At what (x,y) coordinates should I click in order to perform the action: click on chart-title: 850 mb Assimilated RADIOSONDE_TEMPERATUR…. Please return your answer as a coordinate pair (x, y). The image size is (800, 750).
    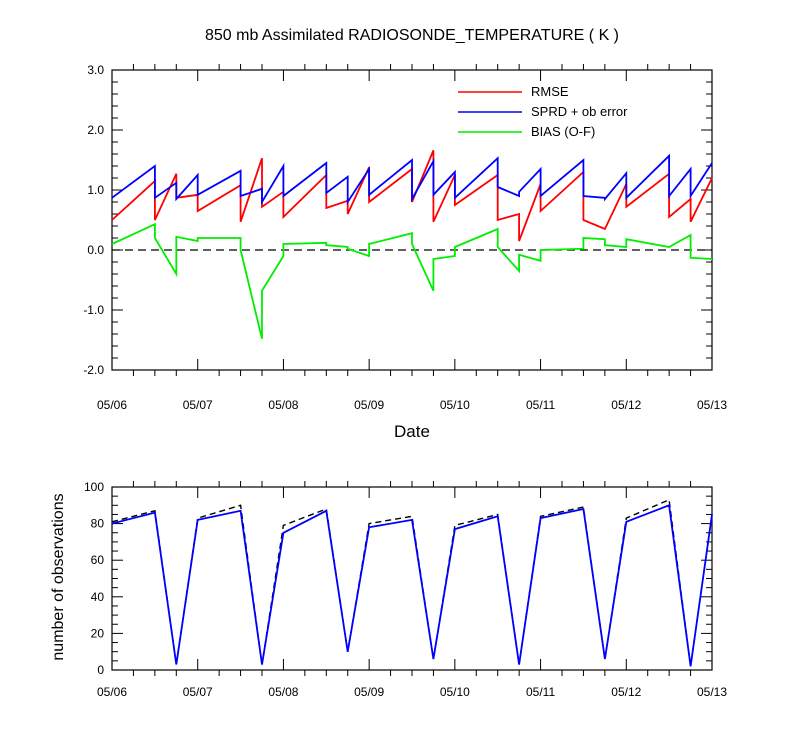
    Looking at the image, I should click on (412, 35).